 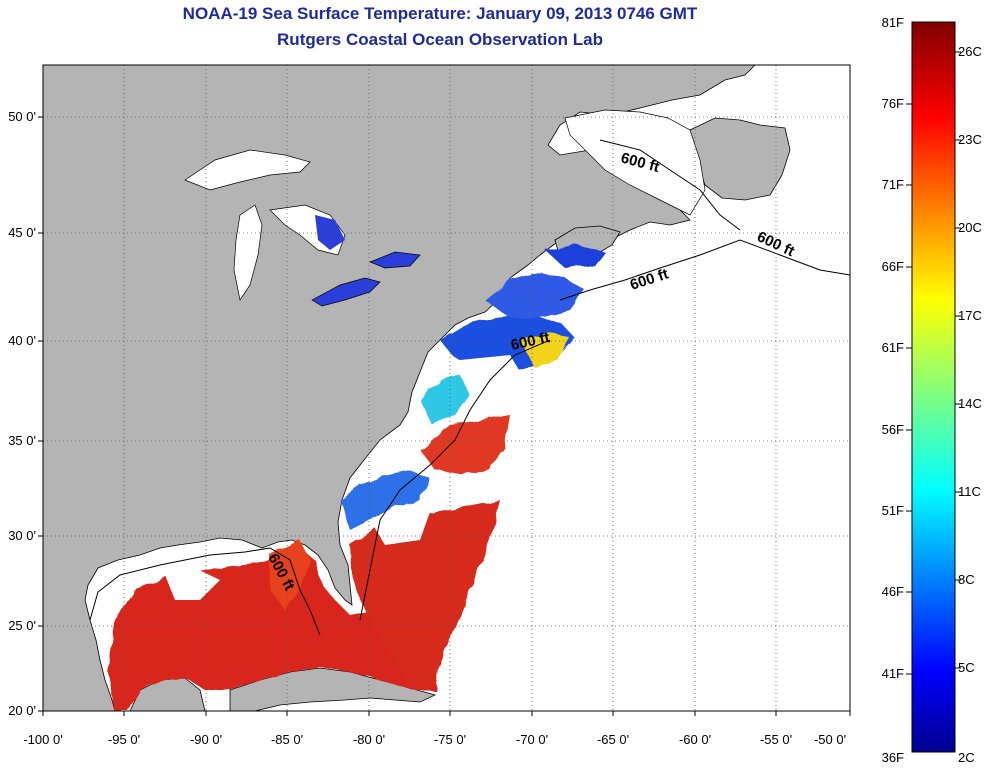 I want to click on sst-shelf-blue, so click(x=385, y=500).